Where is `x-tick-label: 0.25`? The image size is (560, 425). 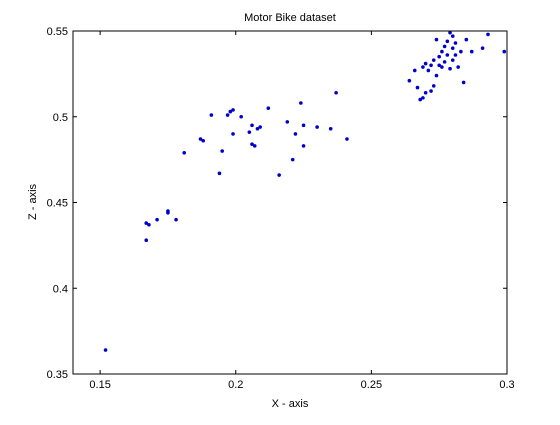
x-tick-label: 0.25 is located at coordinates (371, 385).